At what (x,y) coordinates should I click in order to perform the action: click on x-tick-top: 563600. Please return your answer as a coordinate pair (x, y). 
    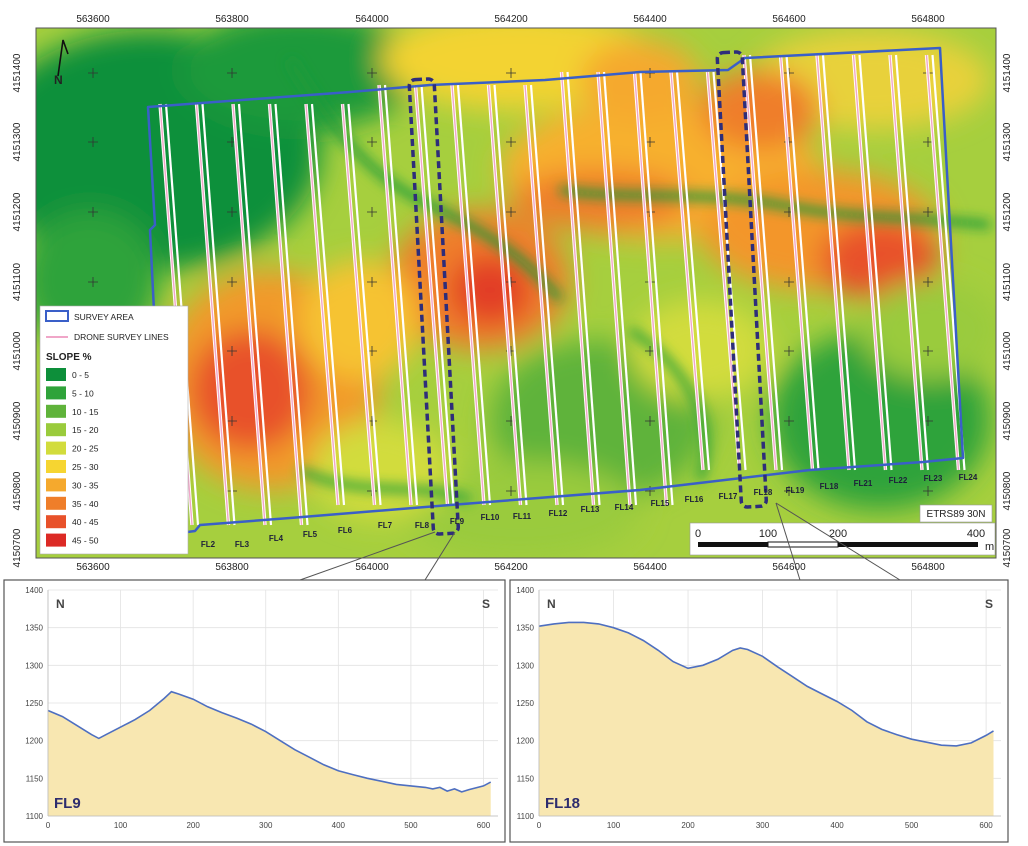
    Looking at the image, I should click on (93, 19).